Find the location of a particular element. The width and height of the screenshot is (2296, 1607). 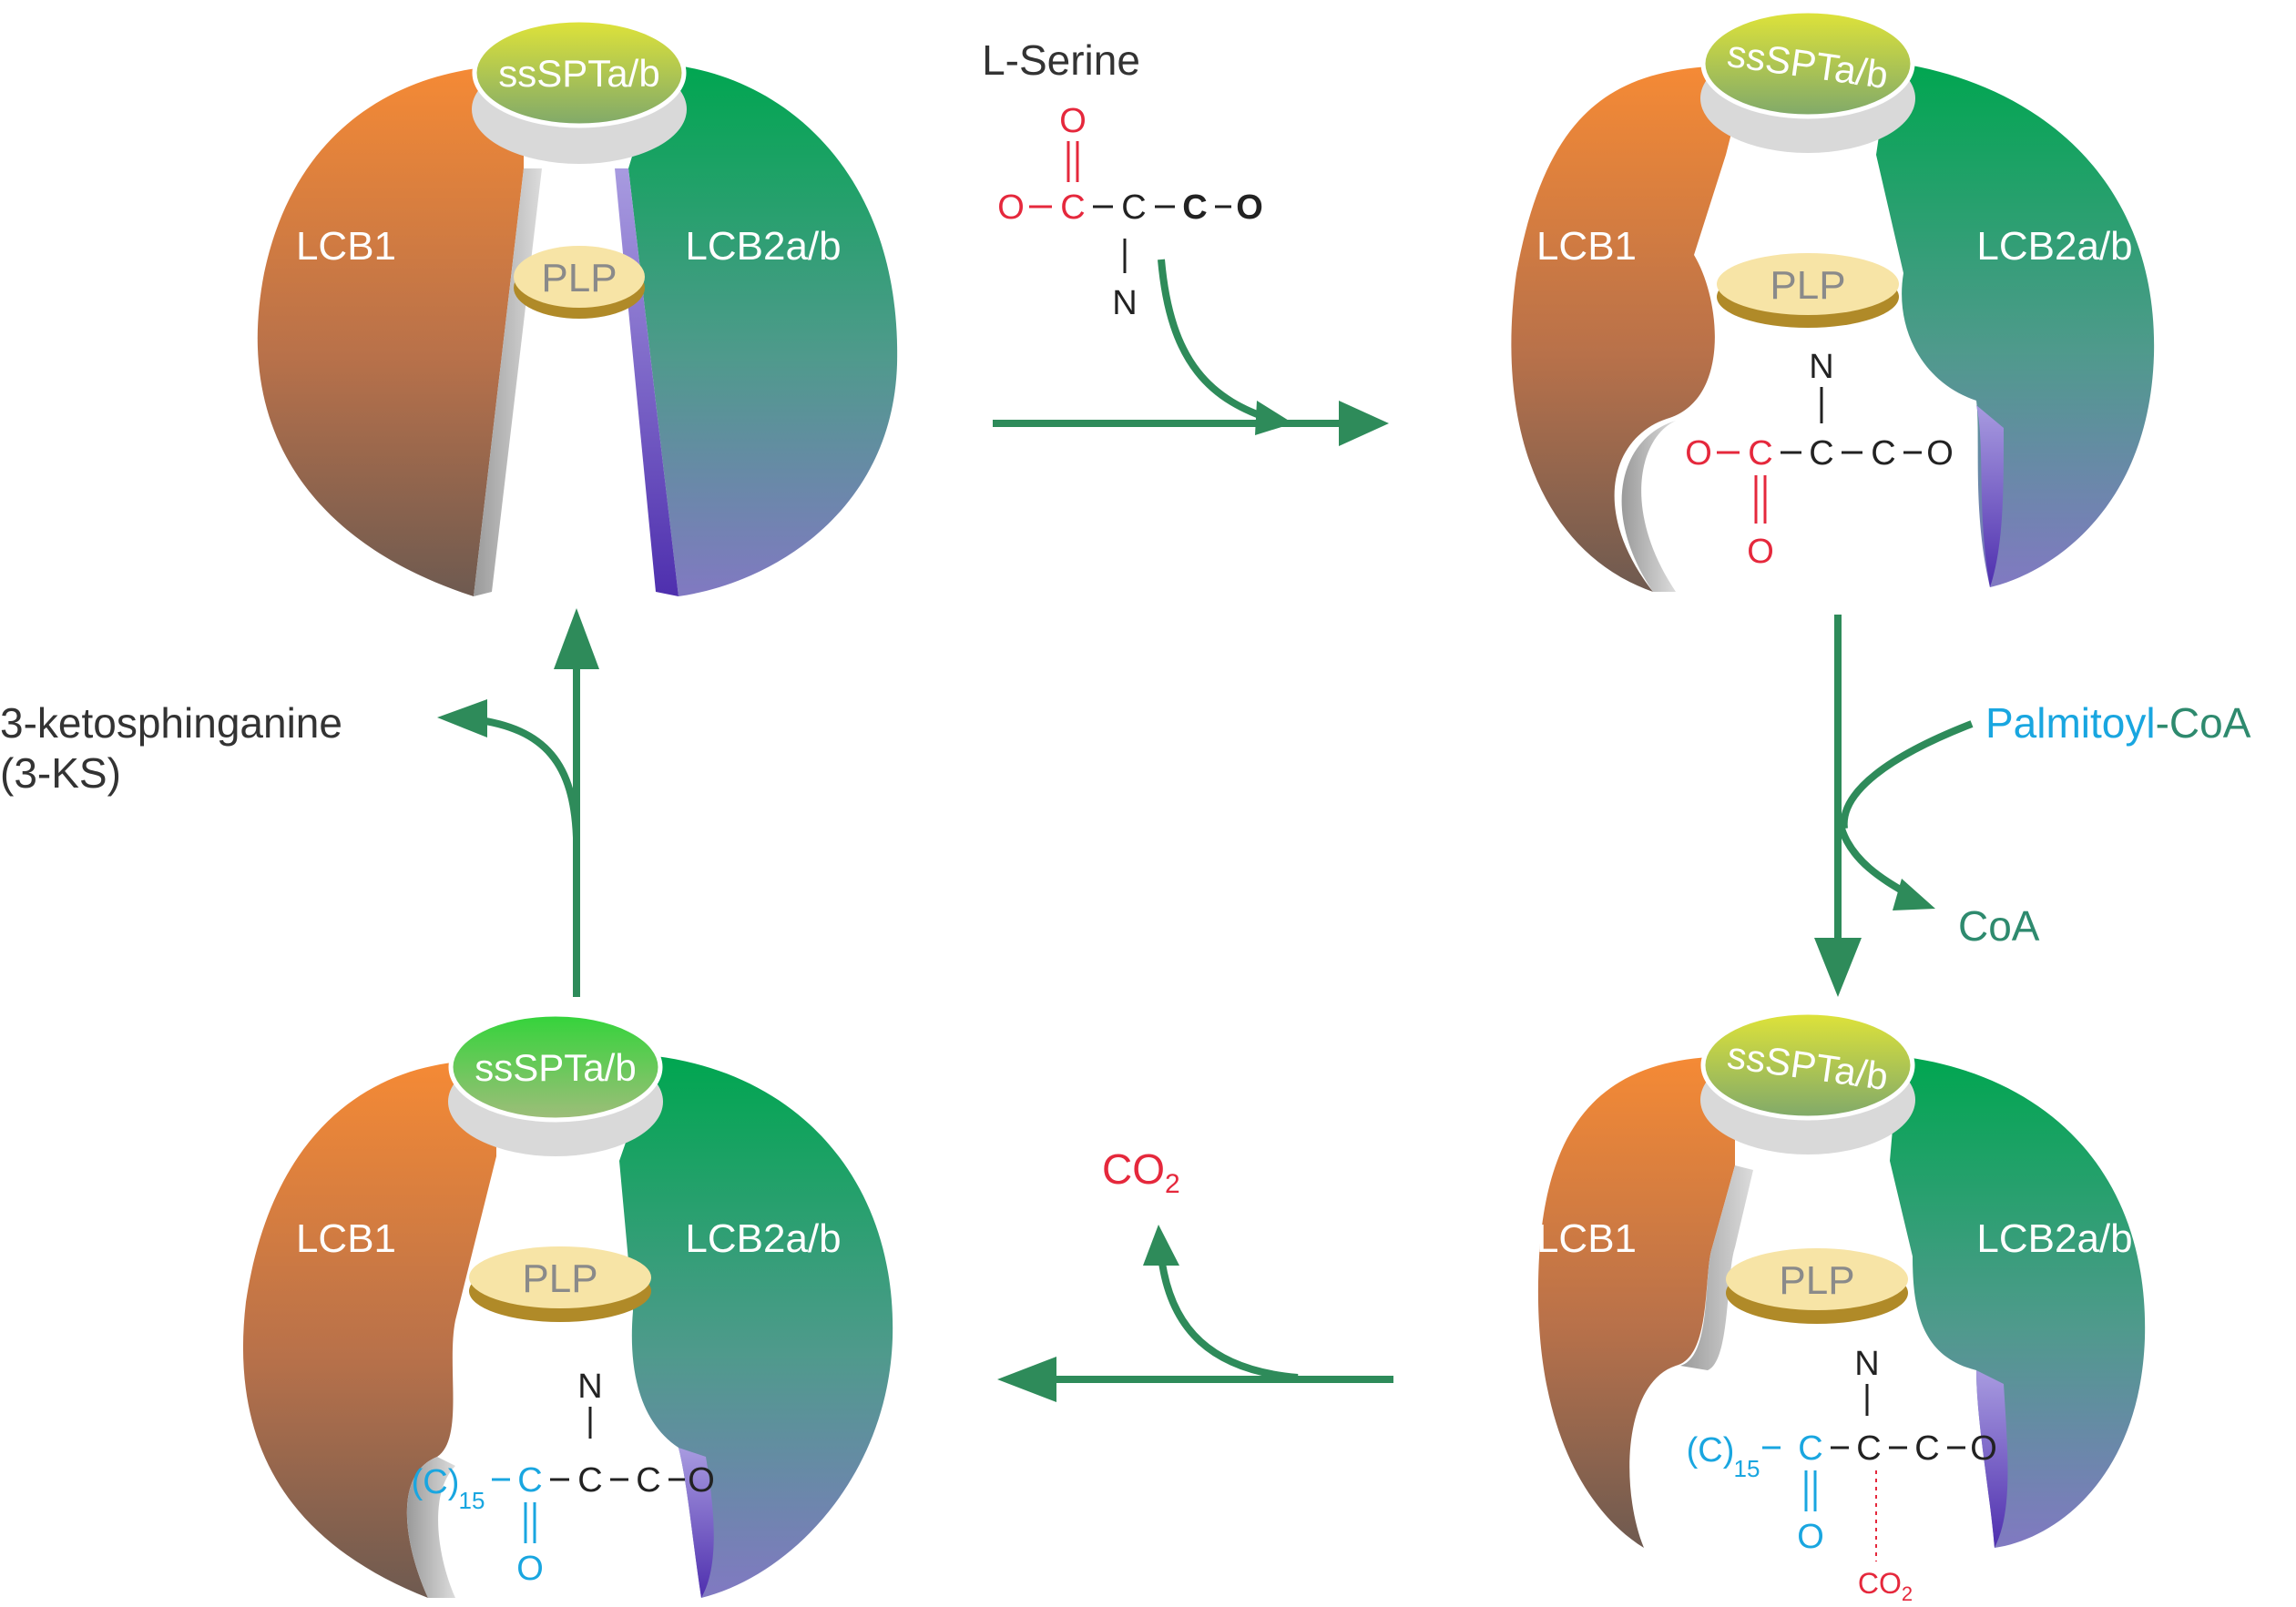

3ks-label-line1: 3-ketosphinganine is located at coordinates (171, 723).